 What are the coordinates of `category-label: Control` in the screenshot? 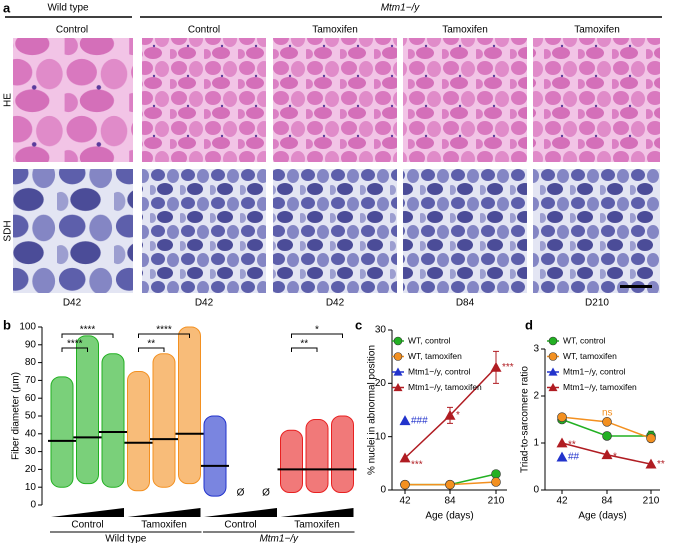 It's located at (240, 525).